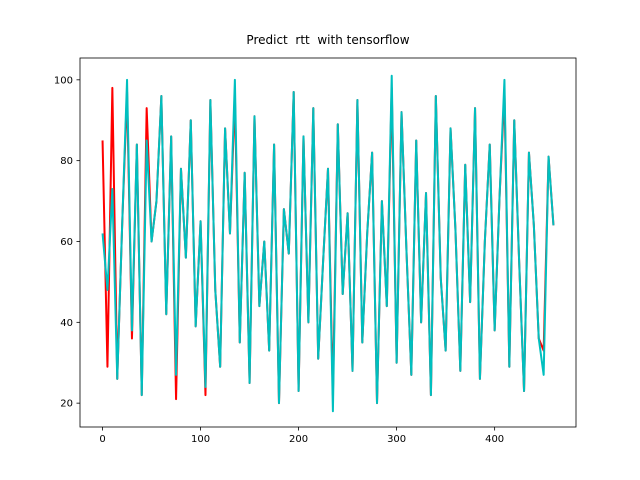  Describe the element at coordinates (396, 439) in the screenshot. I see `x-tick-label: 300` at that location.